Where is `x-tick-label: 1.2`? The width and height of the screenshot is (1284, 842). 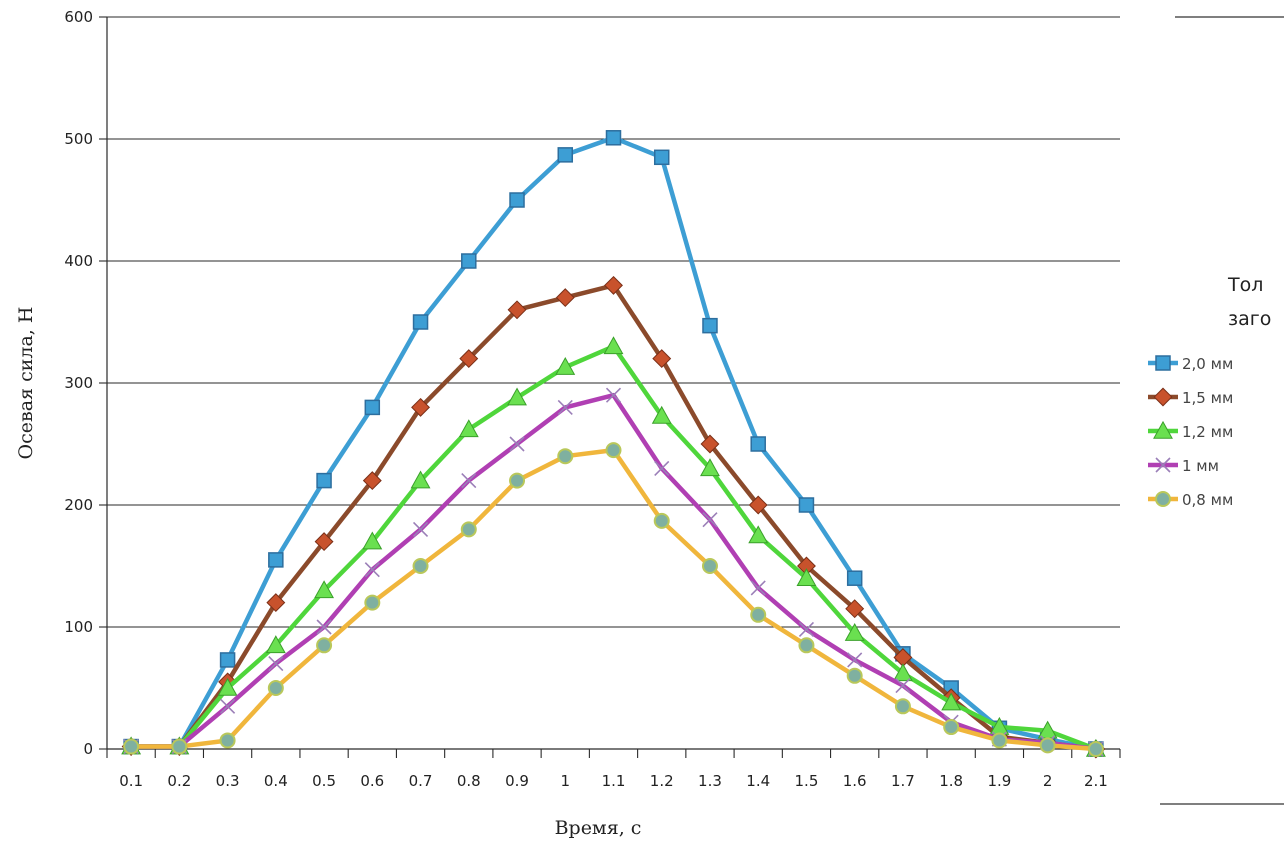 x-tick-label: 1.2 is located at coordinates (662, 781).